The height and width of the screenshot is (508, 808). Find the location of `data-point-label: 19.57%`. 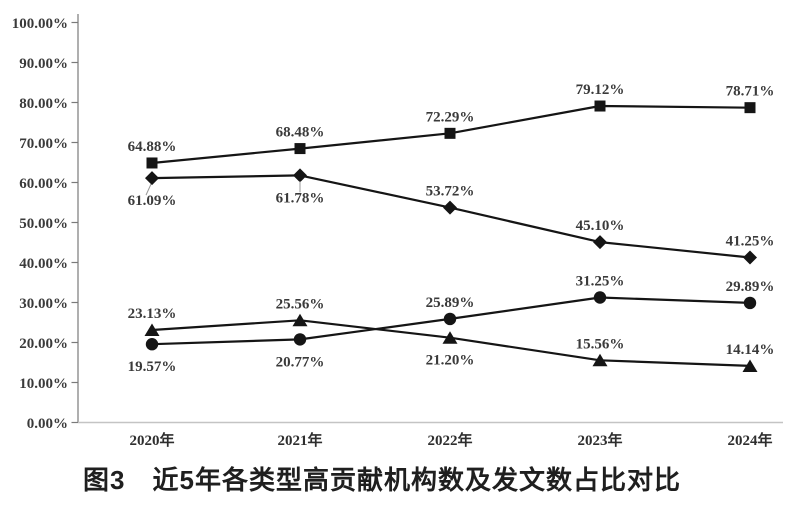

data-point-label: 19.57% is located at coordinates (152, 367).